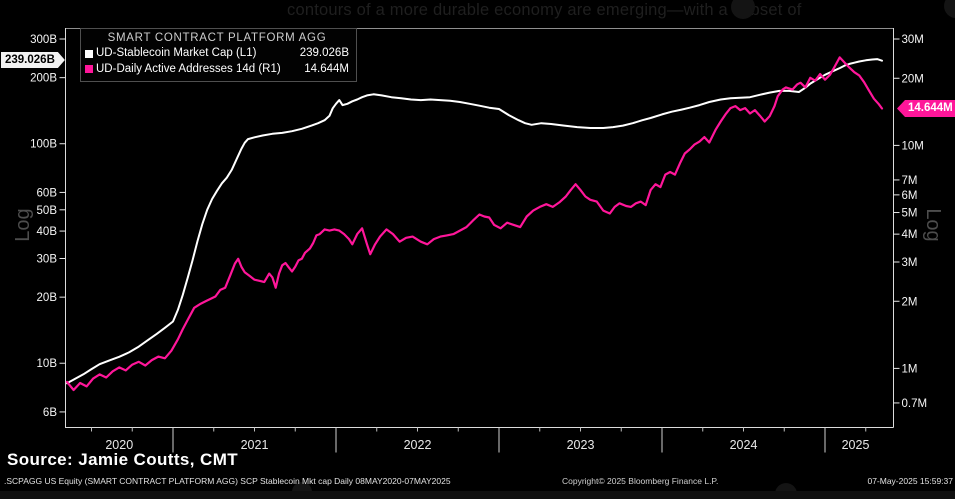 The height and width of the screenshot is (499, 955). I want to click on left-axis-tick-label: 10B, so click(47, 364).